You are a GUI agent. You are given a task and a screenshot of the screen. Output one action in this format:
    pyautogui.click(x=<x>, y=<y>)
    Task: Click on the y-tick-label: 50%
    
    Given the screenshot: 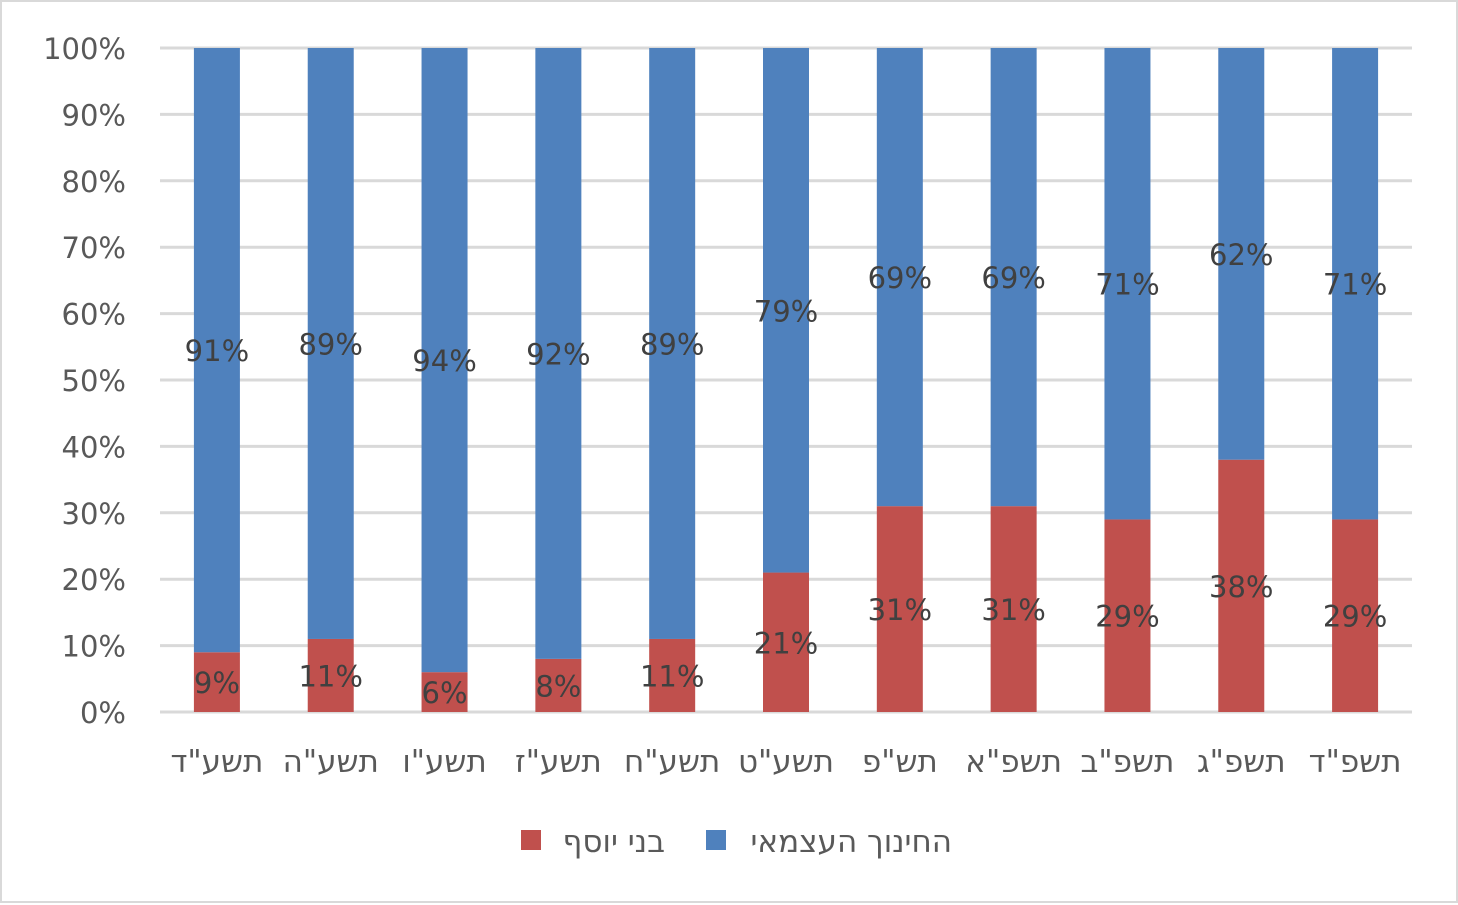 What is the action you would take?
    pyautogui.click(x=94, y=381)
    